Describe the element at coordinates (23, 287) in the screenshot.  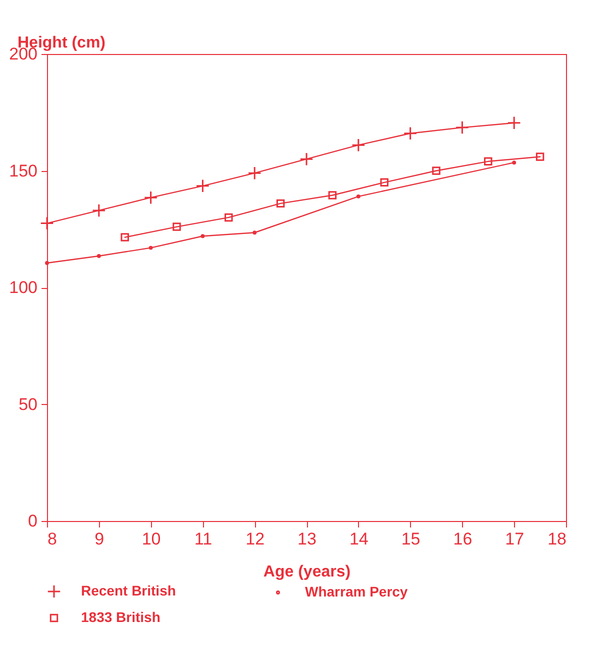
I see `y-tick-label: 100` at that location.